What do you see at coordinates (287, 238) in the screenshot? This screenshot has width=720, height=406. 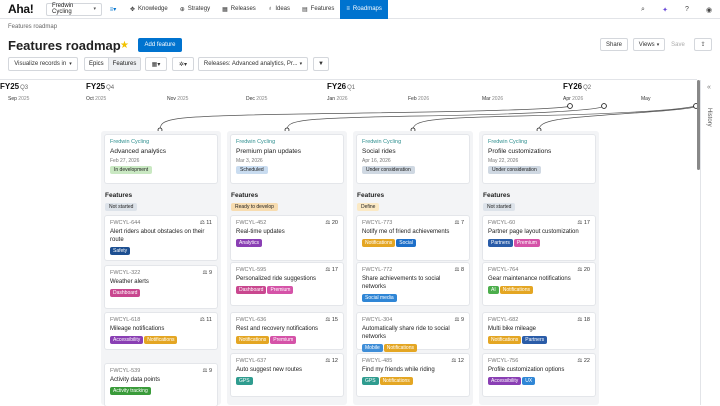 I see `feature-card: FWCYL-452 ⚖ 20 Real-time updates Analytics` at bounding box center [287, 238].